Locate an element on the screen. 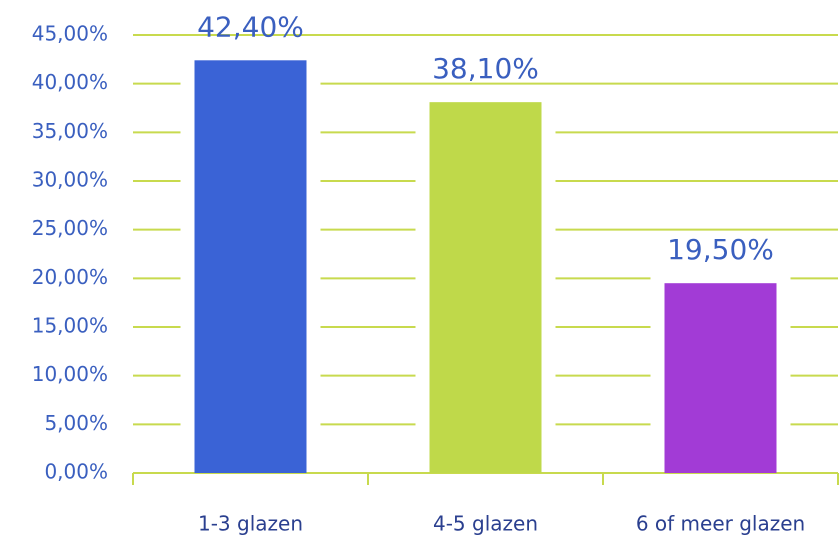 The image size is (840, 548). y-tick-label: 15,00% is located at coordinates (70, 326).